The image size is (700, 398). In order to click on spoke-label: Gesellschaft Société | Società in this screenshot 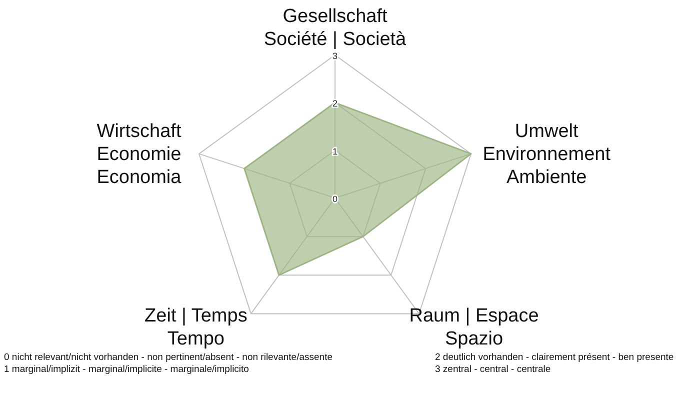, I will do `click(335, 28)`.